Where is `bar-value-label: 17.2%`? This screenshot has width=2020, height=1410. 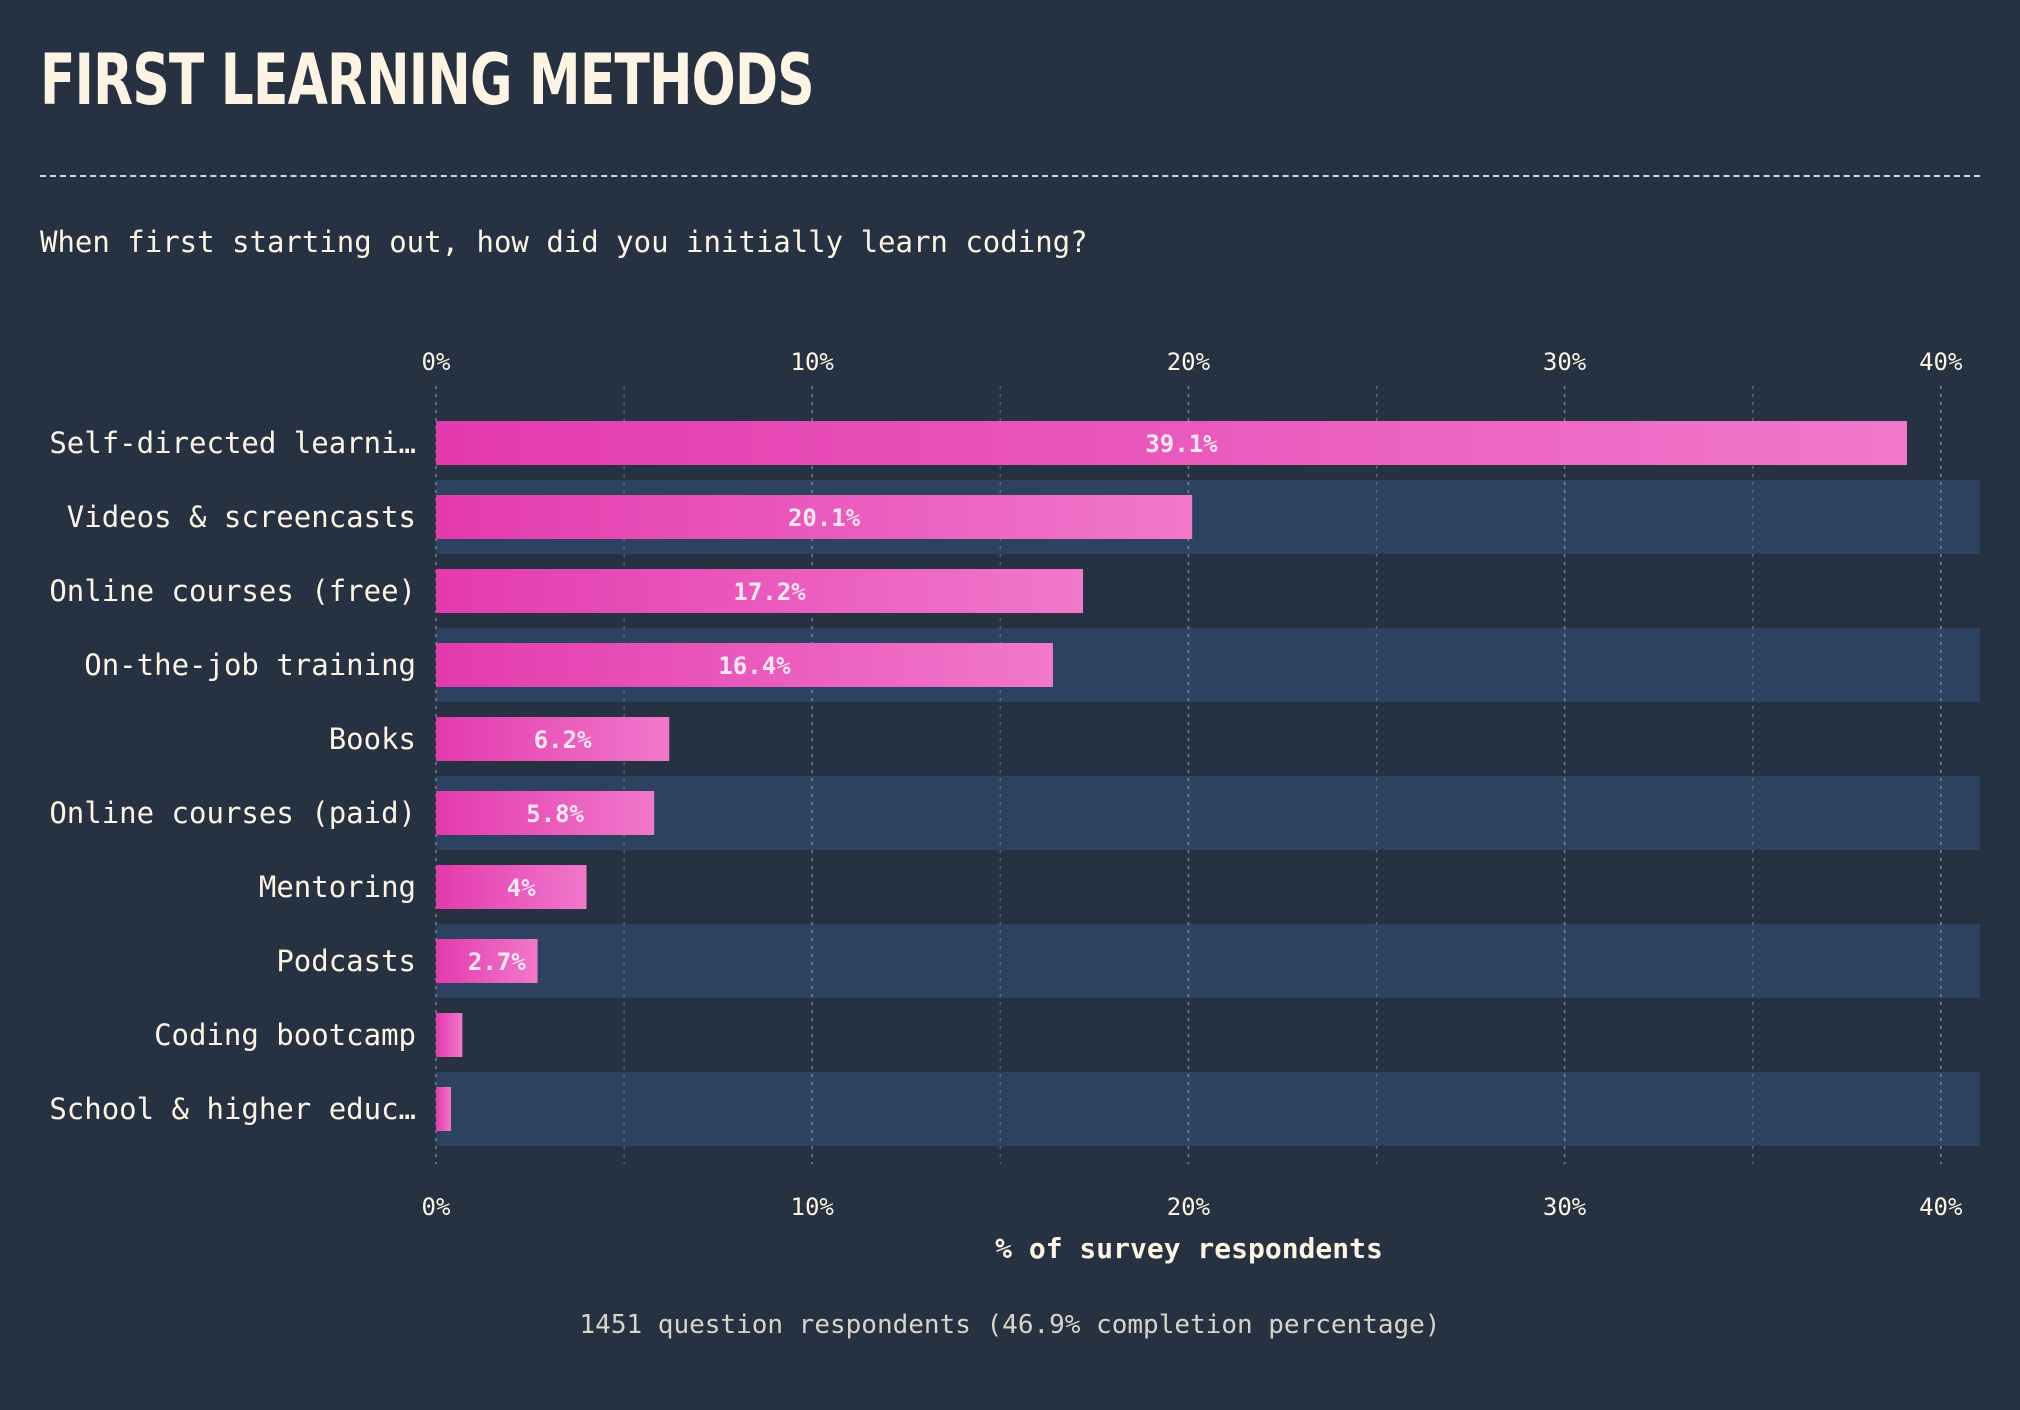 bar-value-label: 17.2% is located at coordinates (769, 592).